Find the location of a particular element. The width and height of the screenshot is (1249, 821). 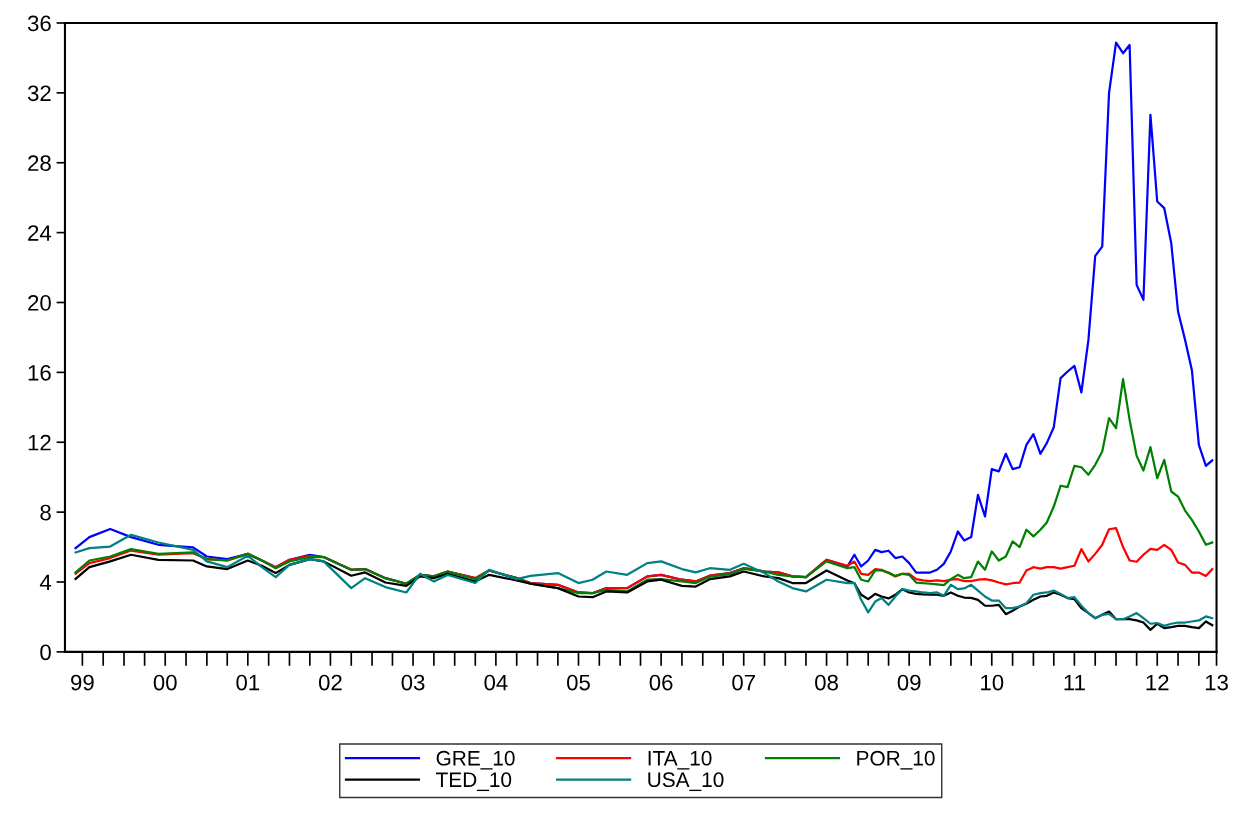

y-tick-label: 20 is located at coordinates (39, 303).